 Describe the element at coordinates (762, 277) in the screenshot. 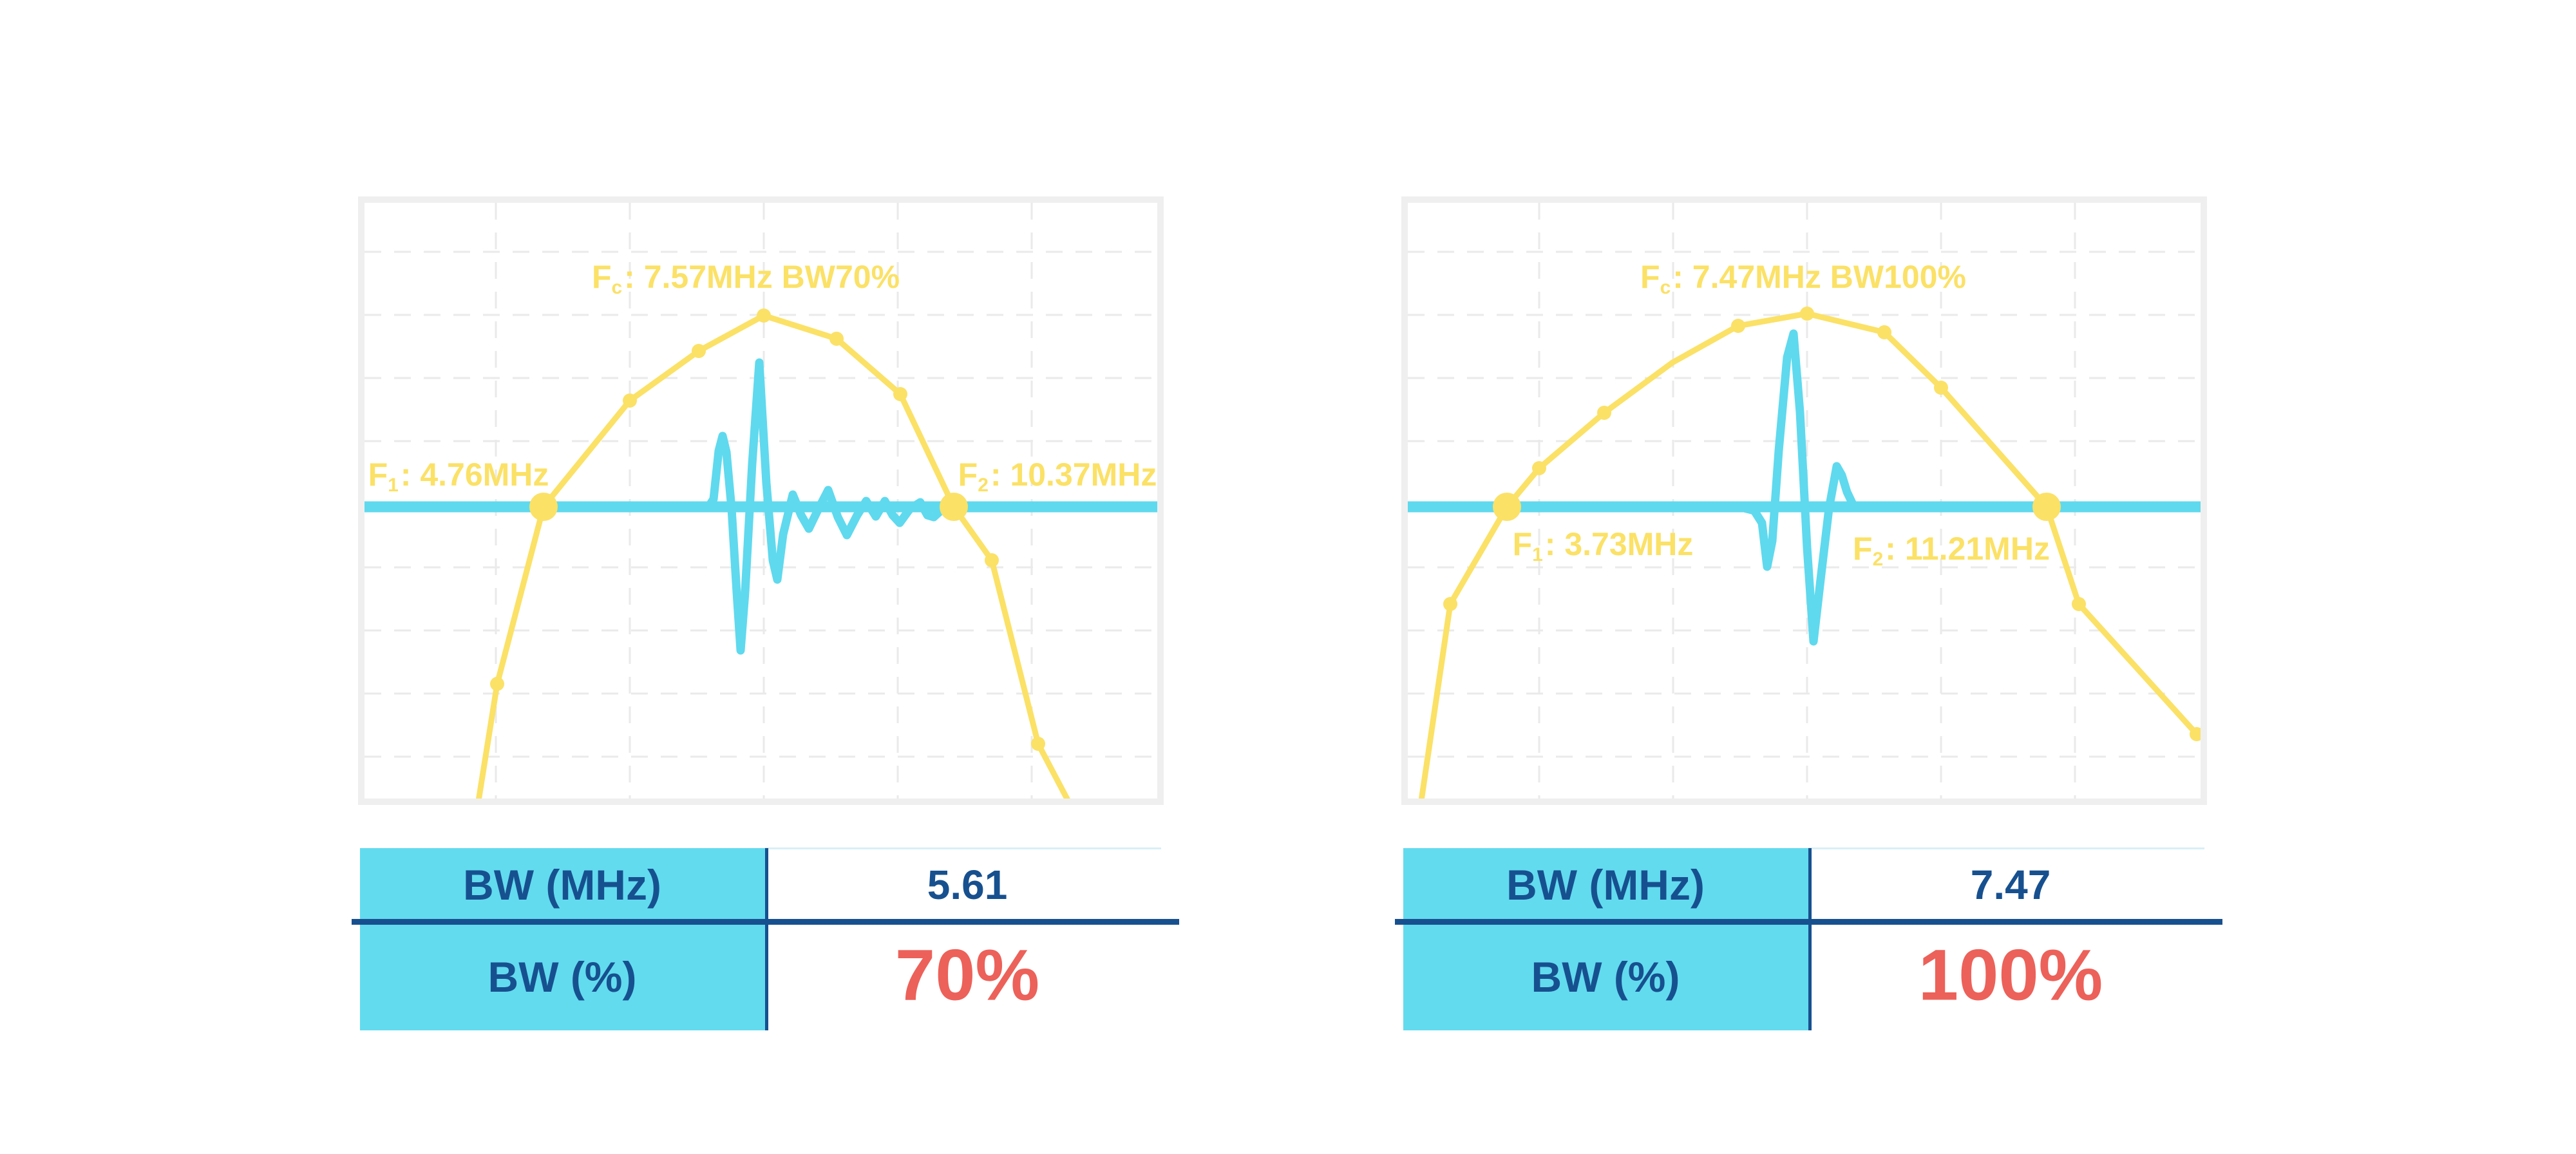

I see `fc-value-text: : 7.57MHz BW70%` at that location.